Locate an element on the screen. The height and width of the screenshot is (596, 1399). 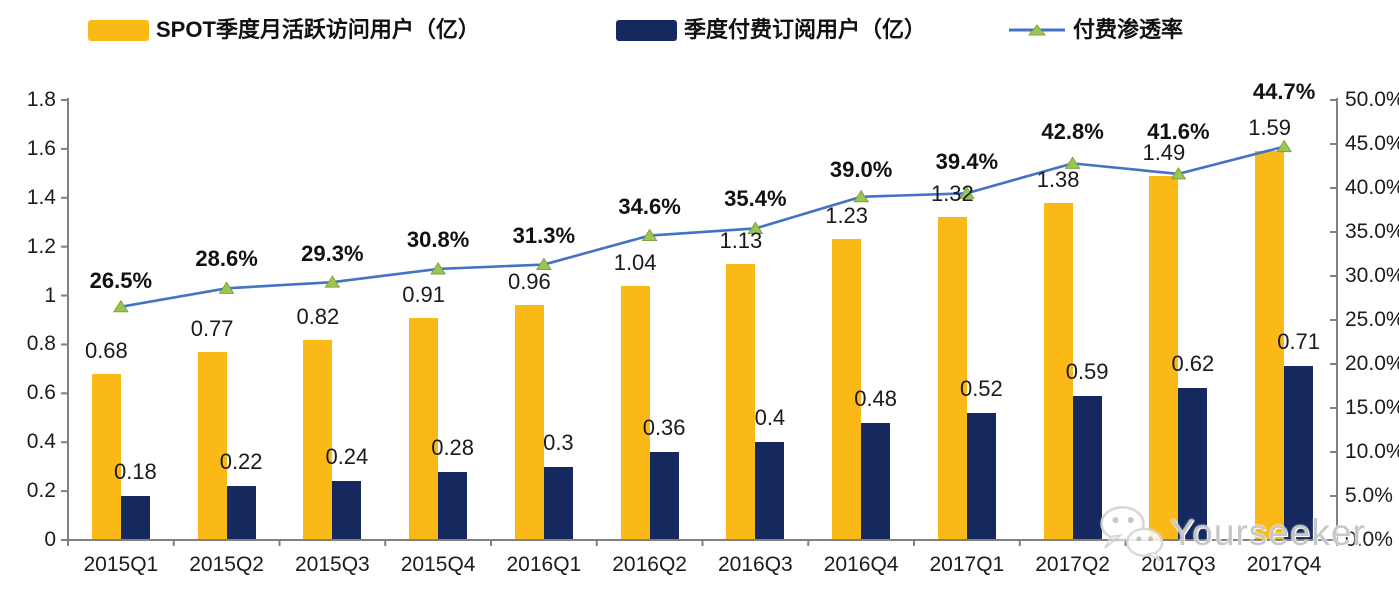
penetration-label: 41.6% is located at coordinates (1178, 131).